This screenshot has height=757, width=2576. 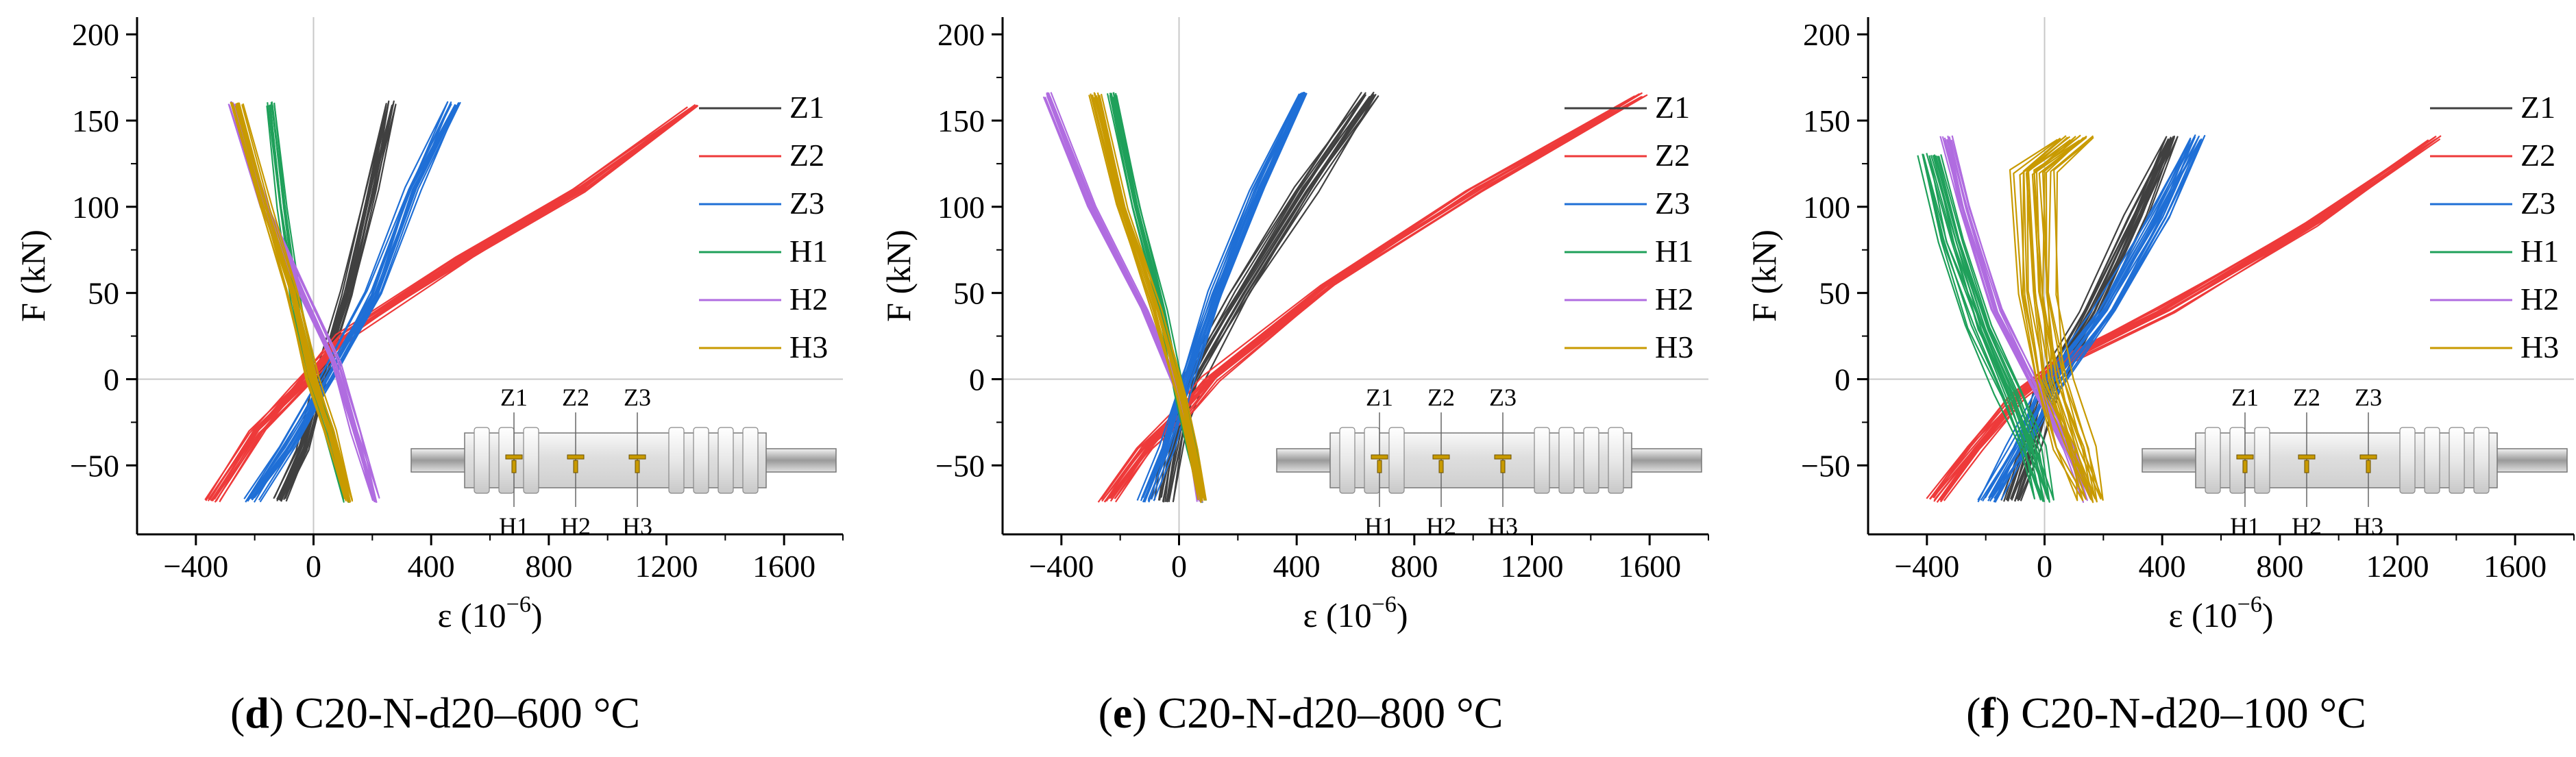 What do you see at coordinates (457, 303) in the screenshot?
I see `series-curve-z2` at bounding box center [457, 303].